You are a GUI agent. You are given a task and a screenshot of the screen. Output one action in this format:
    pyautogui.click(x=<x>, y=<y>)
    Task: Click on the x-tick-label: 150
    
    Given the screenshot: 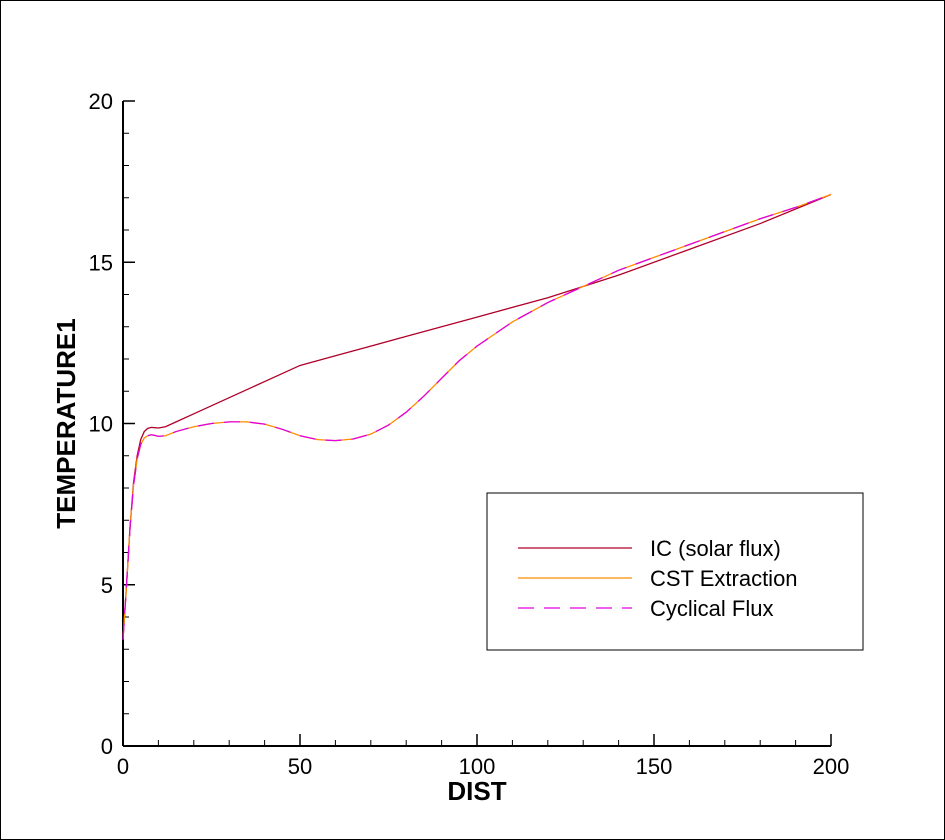 What is the action you would take?
    pyautogui.click(x=654, y=766)
    